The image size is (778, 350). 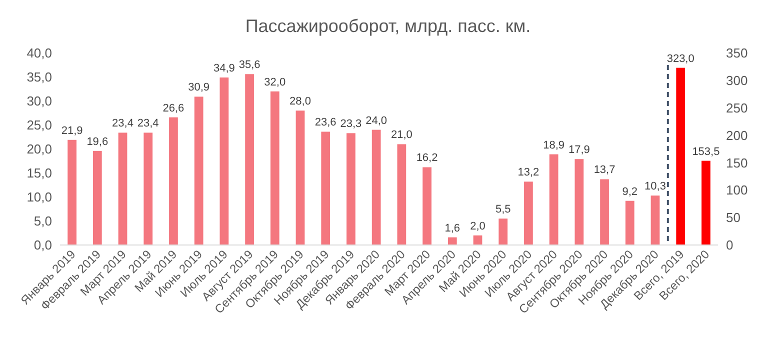 What do you see at coordinates (377, 120) in the screenshot?
I see `data-label: 24,0` at bounding box center [377, 120].